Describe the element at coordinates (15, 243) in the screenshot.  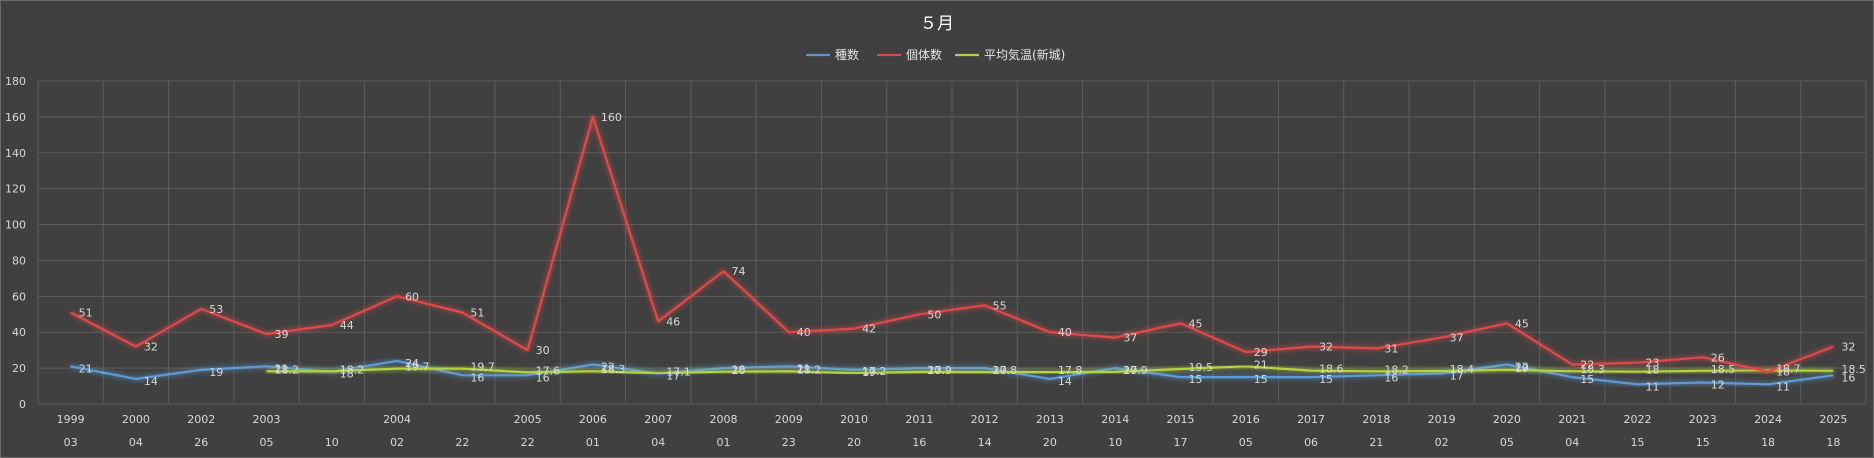
I see `y-axis: 0 20 40 60 80 100 120 140 160 180` at that location.